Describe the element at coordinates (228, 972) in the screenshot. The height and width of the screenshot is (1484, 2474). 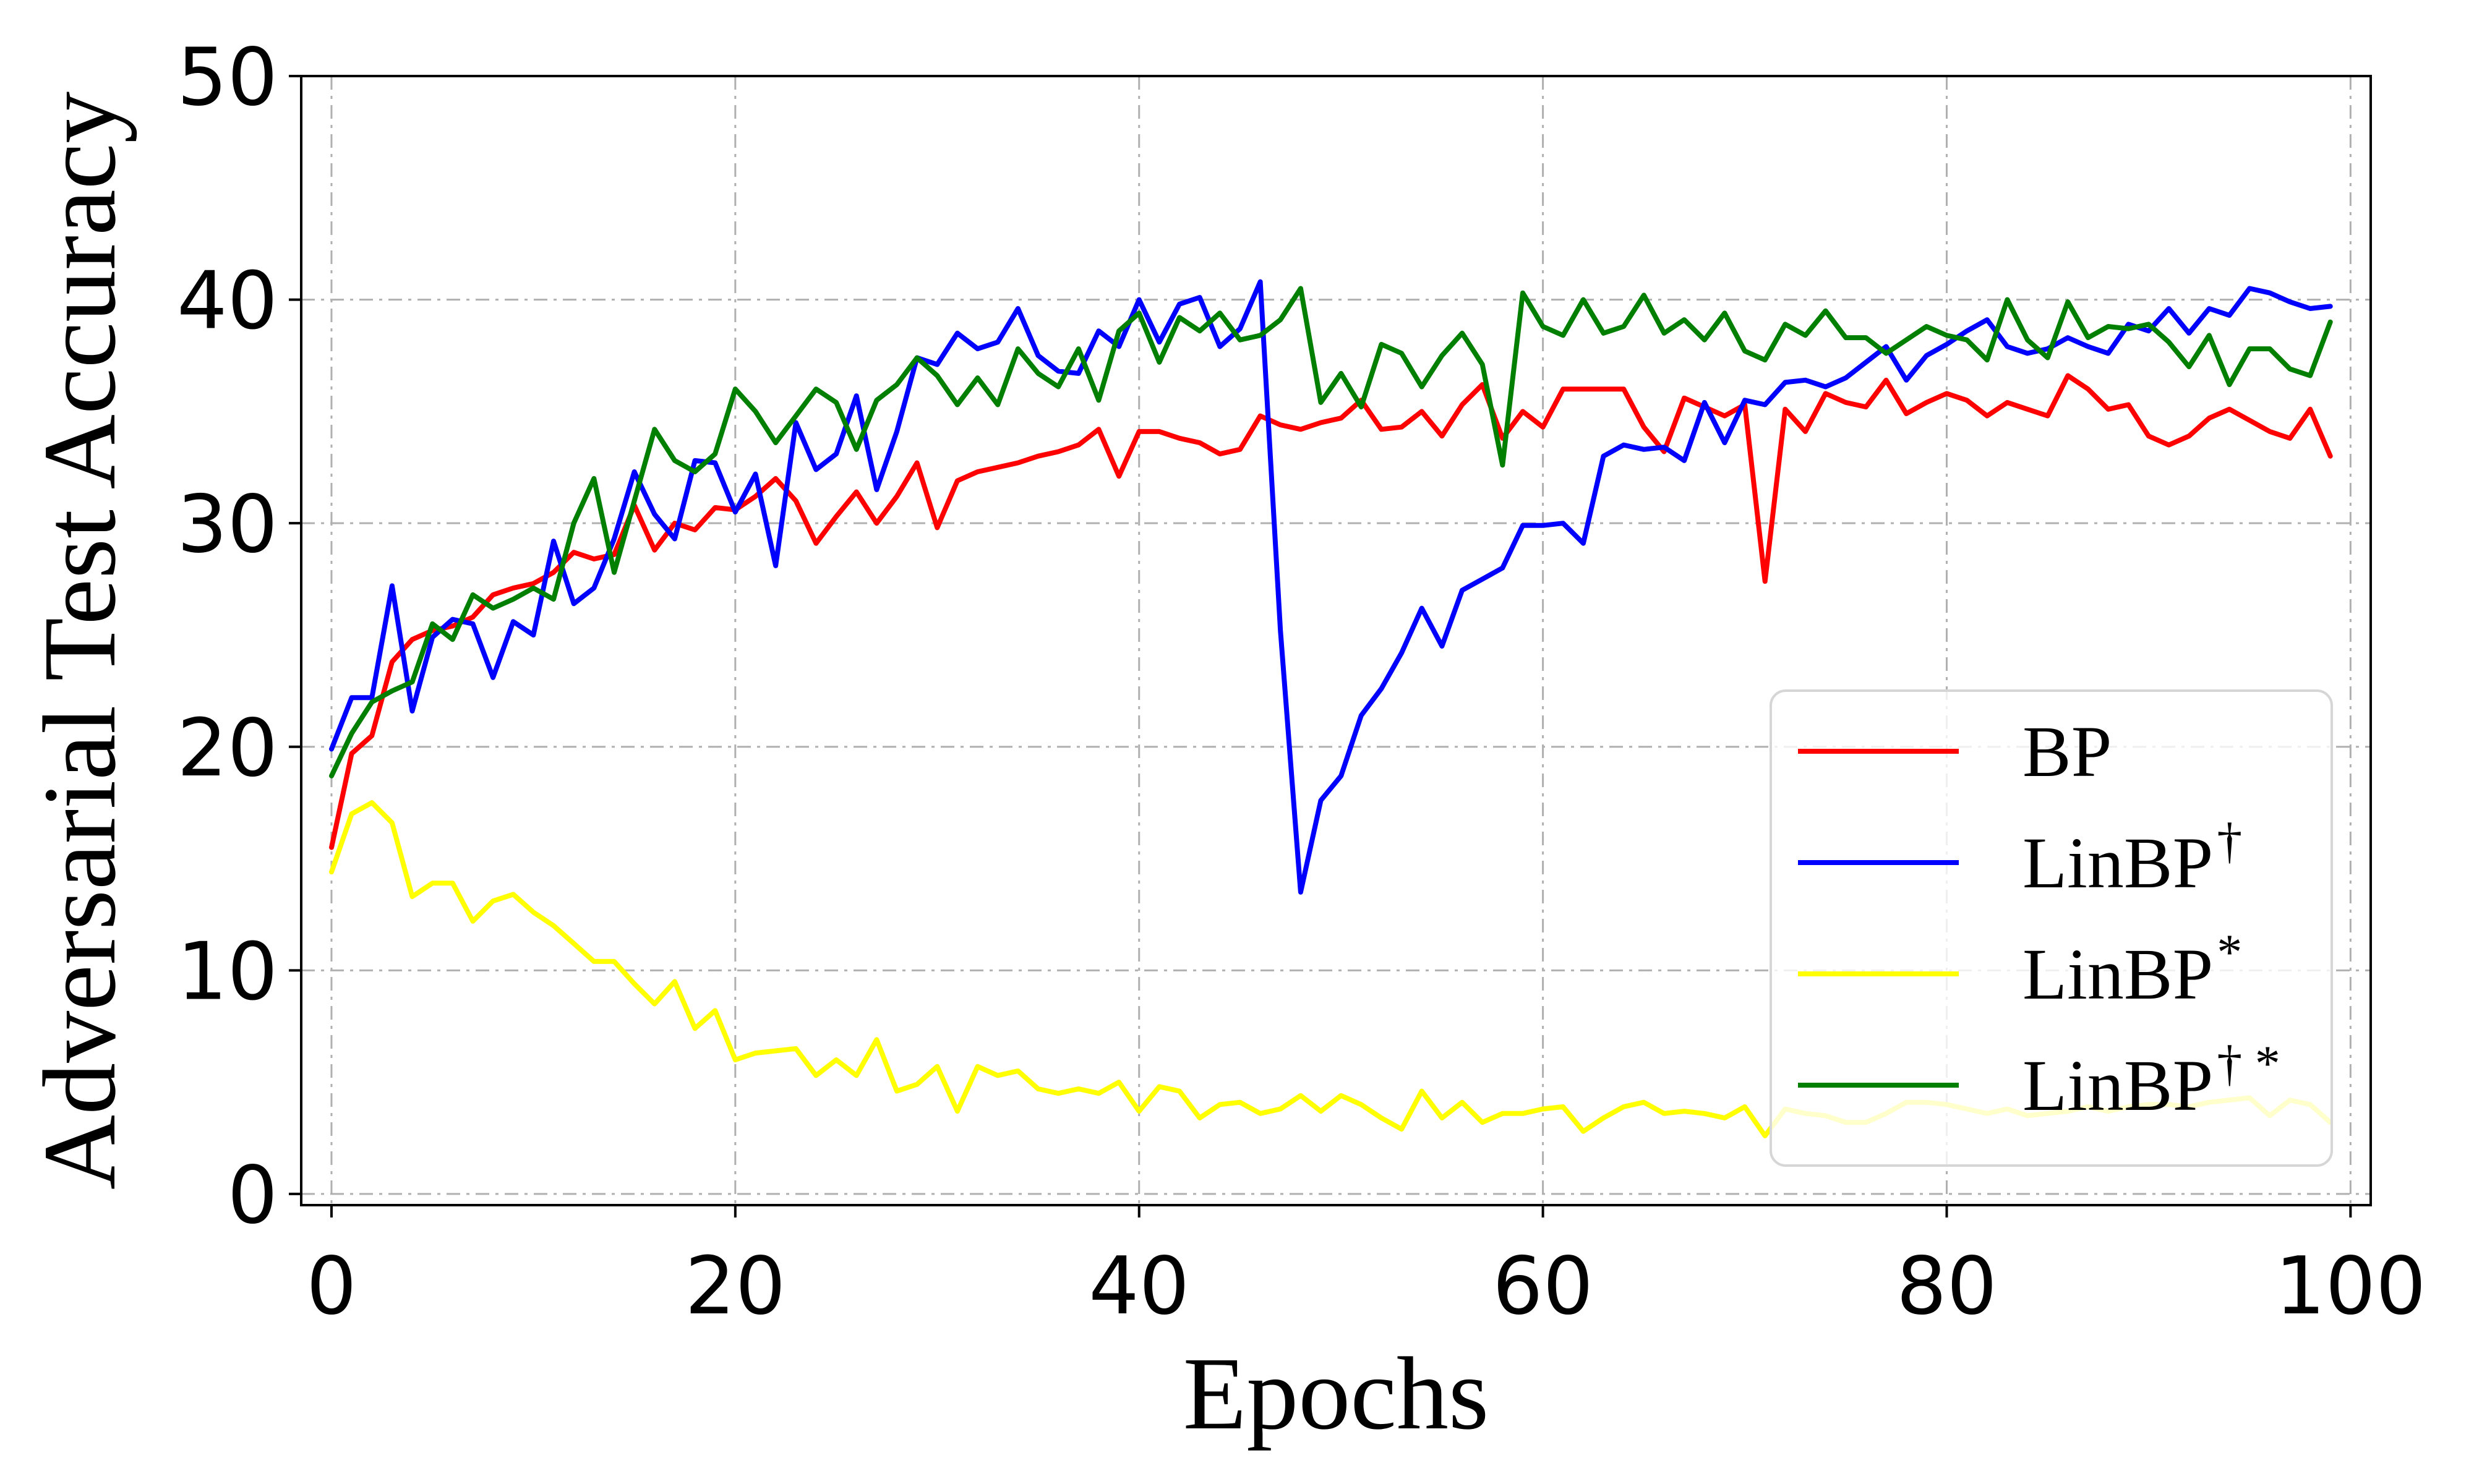
I see `y-tick-label: 10` at that location.